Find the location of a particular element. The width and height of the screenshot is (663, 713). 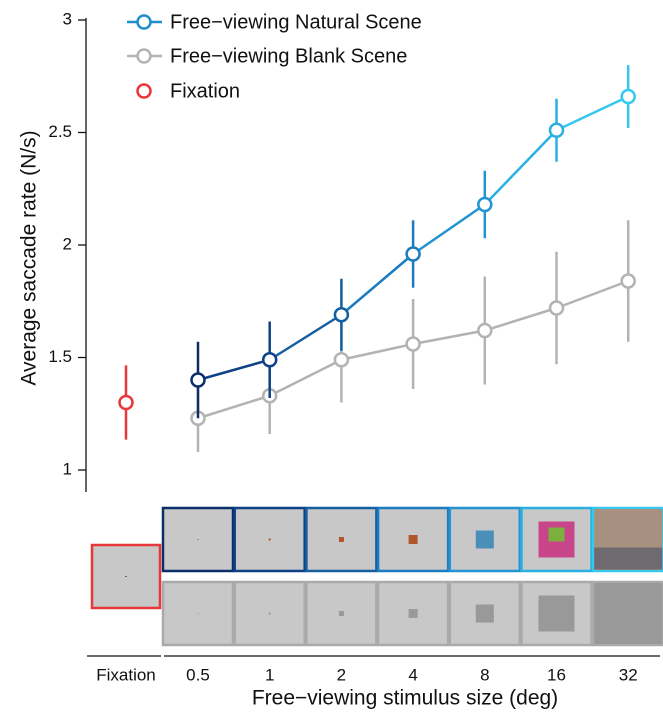

x-tick-label: Fixation is located at coordinates (126, 674).